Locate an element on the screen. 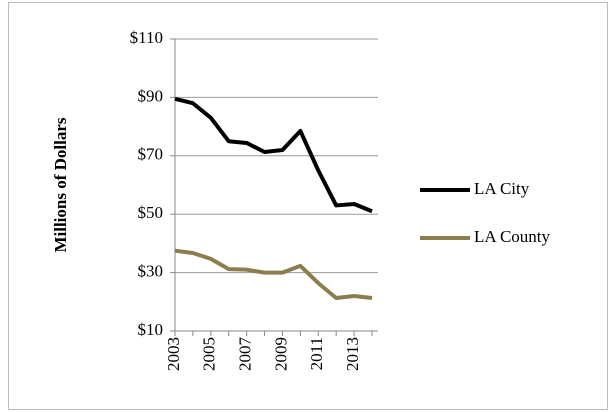  x-tick-label: 2011 is located at coordinates (316, 353).